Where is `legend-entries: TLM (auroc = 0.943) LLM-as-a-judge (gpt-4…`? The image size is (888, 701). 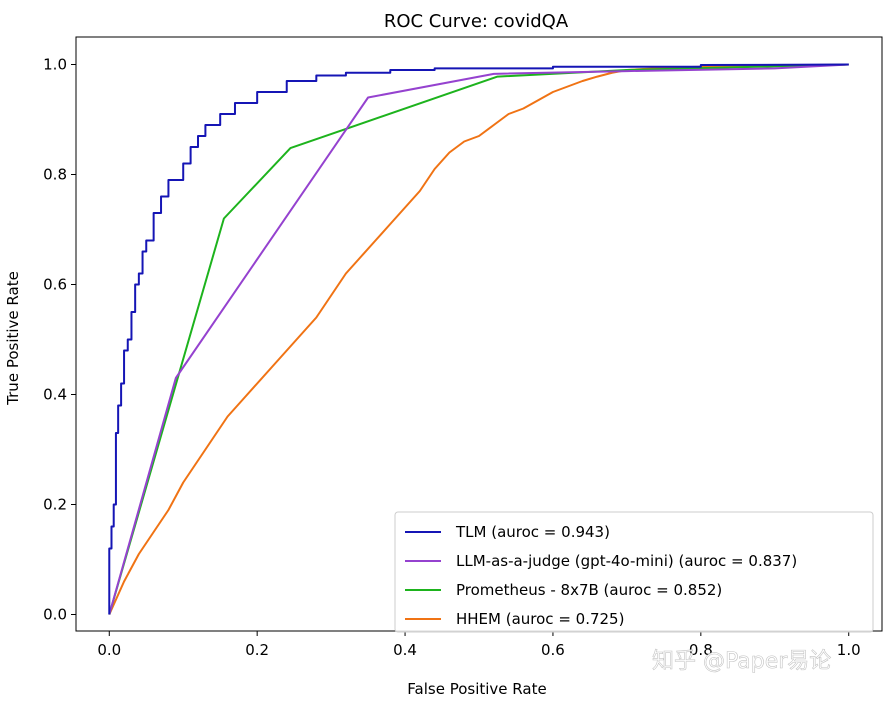
legend-entries: TLM (auroc = 0.943) LLM-as-a-judge (gpt-4… is located at coordinates (601, 575).